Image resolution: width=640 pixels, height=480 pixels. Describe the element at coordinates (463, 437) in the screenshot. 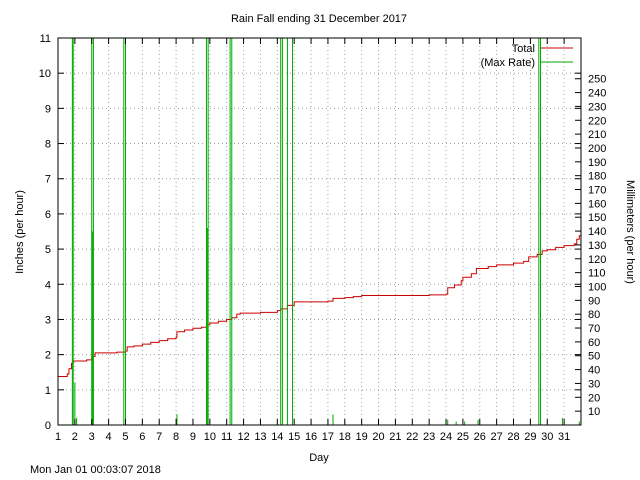

I see `x-tick-label: 25` at that location.